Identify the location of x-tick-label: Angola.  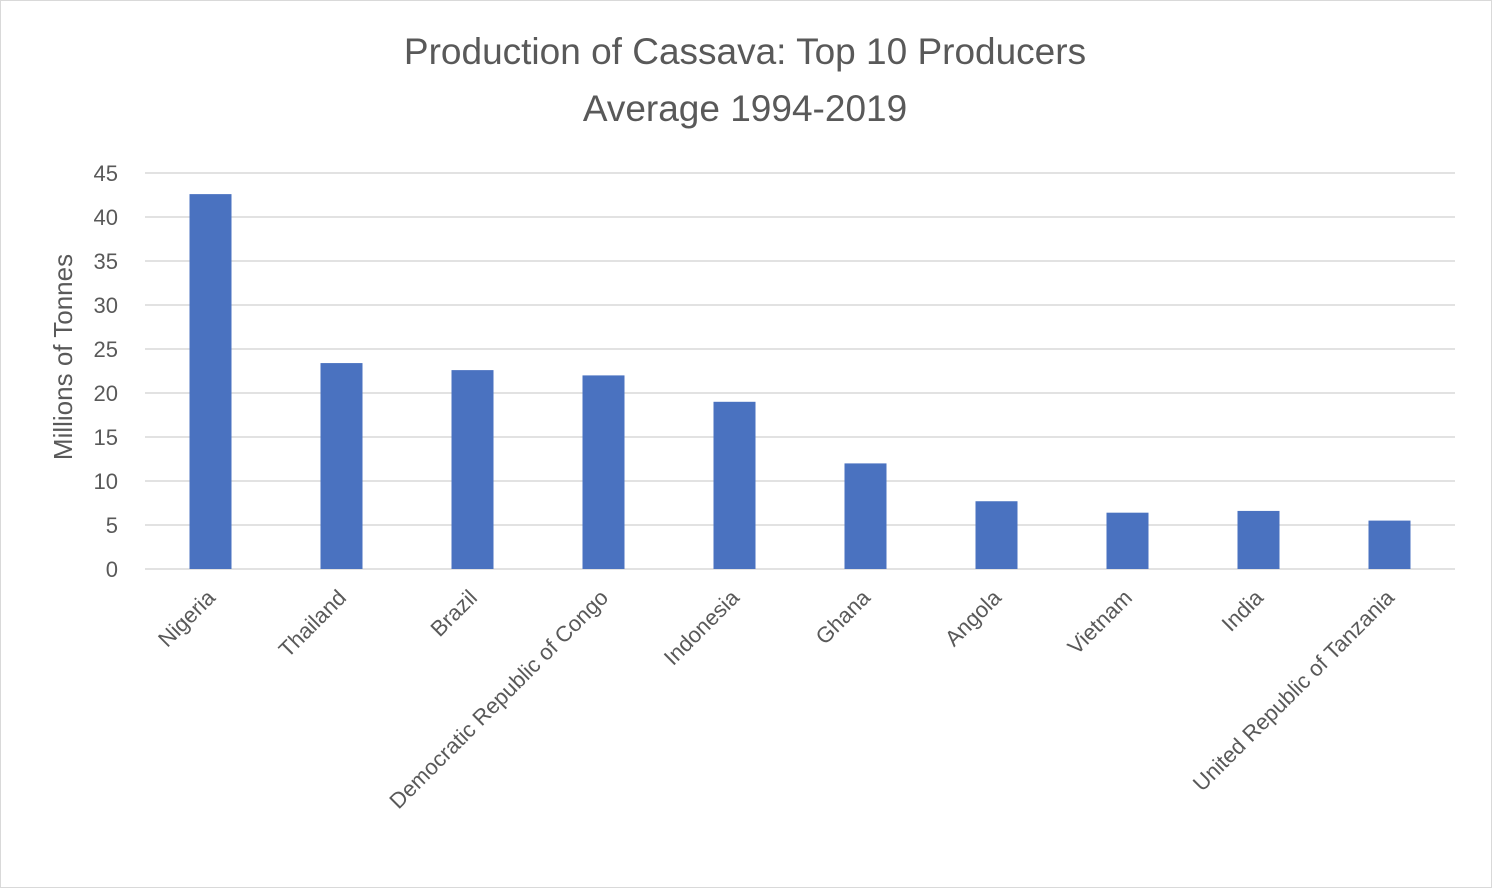
(973, 617).